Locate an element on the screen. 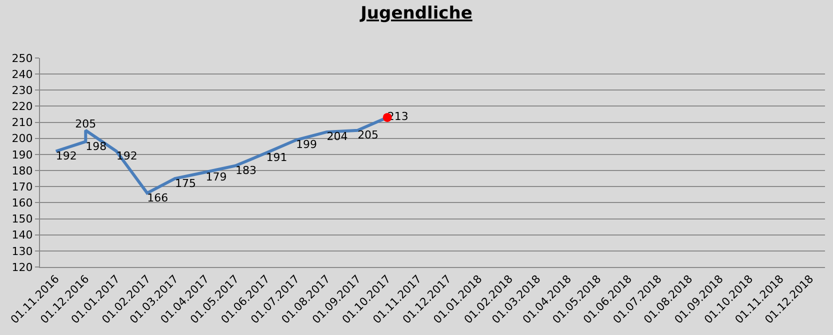  y-tick-label: 240 is located at coordinates (22, 74).